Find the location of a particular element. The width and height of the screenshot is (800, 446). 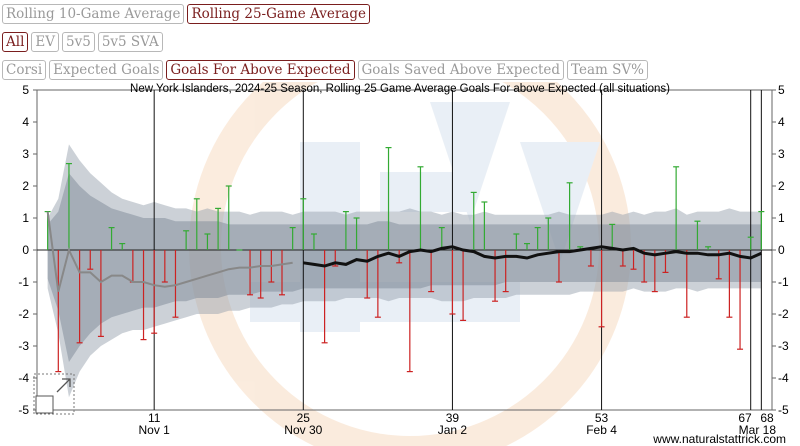

averaging-option-button: Rolling 25-Game Average is located at coordinates (278, 14).